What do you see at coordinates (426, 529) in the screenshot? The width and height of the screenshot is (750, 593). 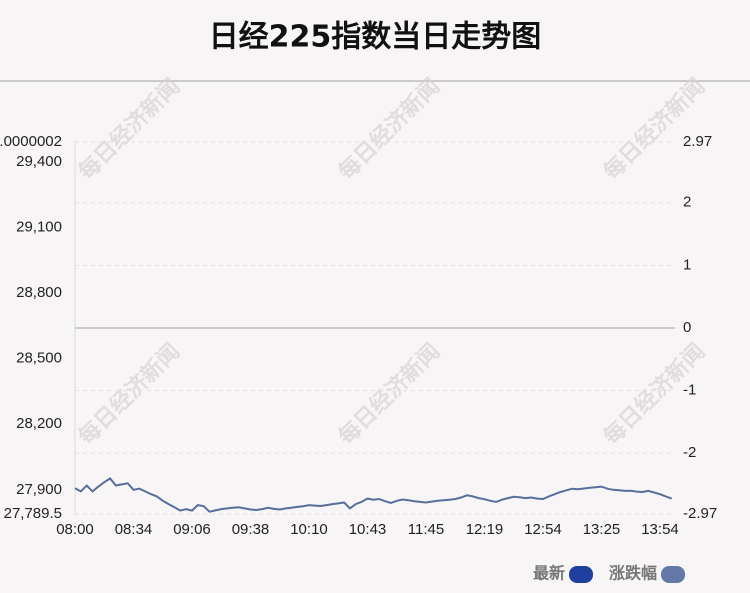 I see `x-tick-label: 11:45` at bounding box center [426, 529].